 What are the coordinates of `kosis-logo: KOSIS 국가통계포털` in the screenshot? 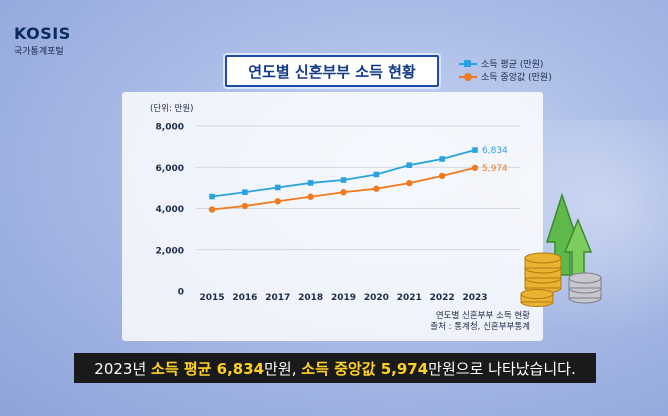 It's located at (42, 40).